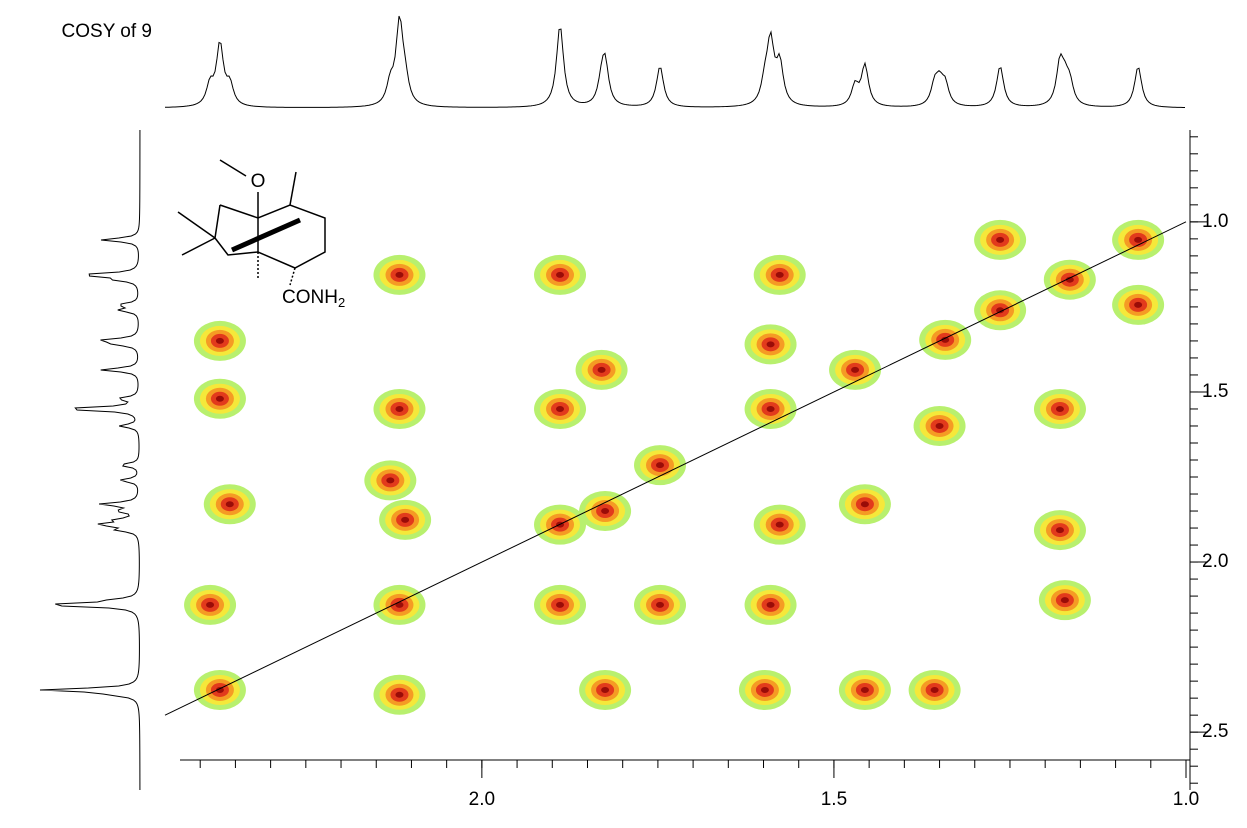  Describe the element at coordinates (1215, 391) in the screenshot. I see `y-tick-label: 1.5` at that location.